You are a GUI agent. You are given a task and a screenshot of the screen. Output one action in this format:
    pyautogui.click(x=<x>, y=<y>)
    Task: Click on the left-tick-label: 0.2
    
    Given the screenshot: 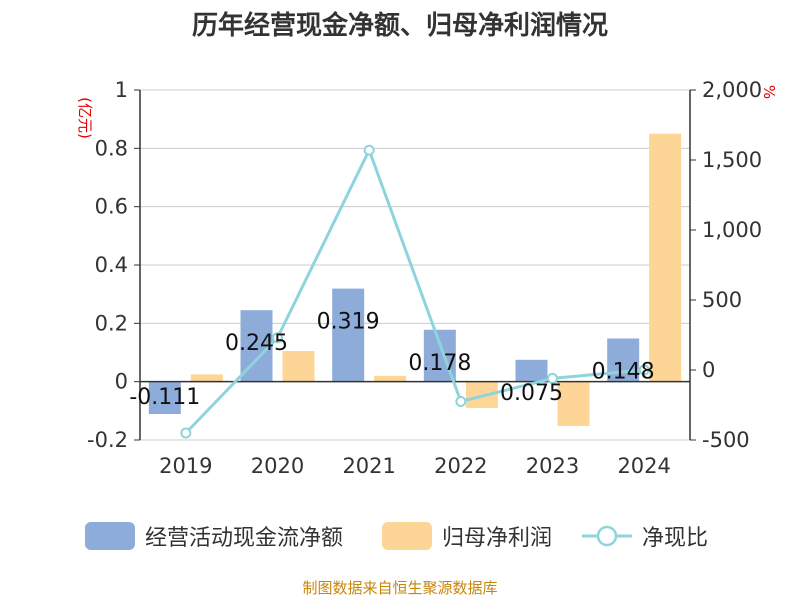 What is the action you would take?
    pyautogui.click(x=111, y=323)
    